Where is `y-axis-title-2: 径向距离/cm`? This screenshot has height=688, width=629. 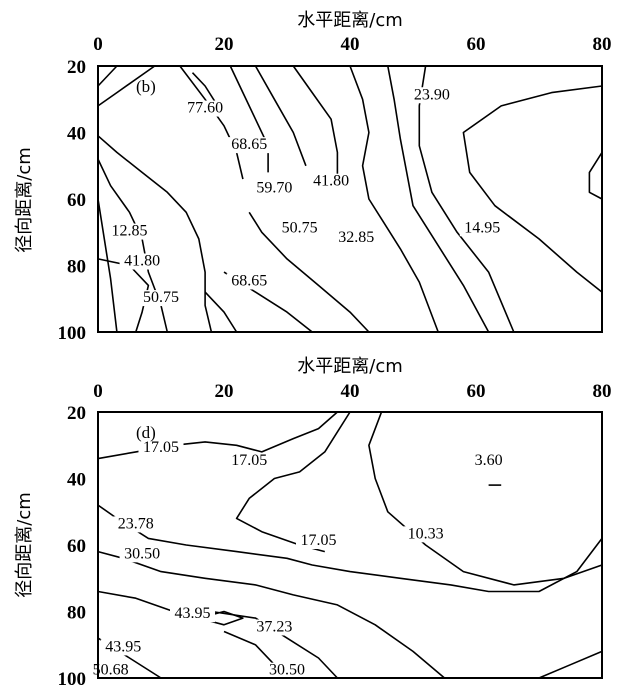 y-axis-title-2: 径向距离/cm is located at coordinates (24, 545).